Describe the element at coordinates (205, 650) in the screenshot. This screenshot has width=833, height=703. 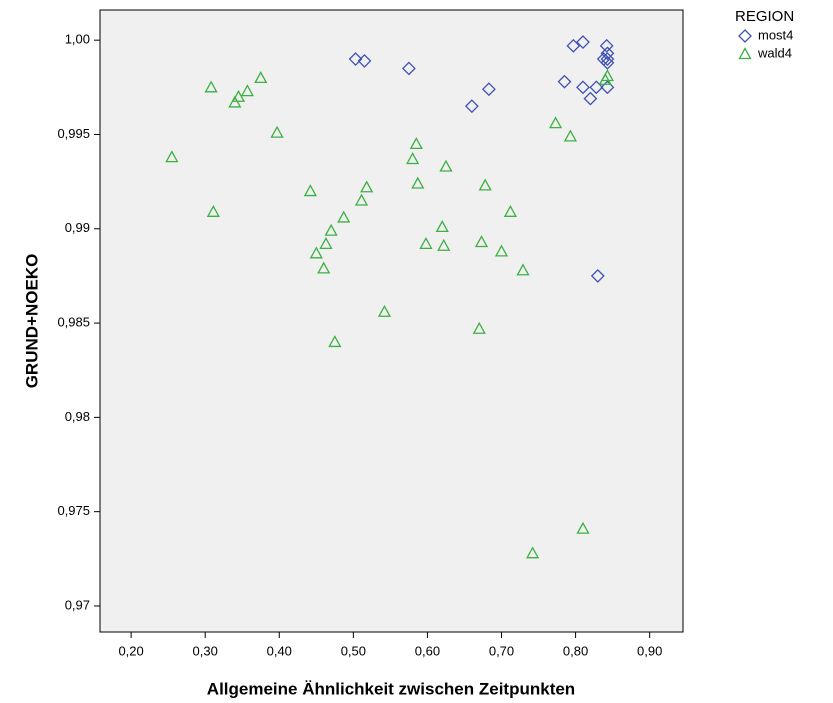
I see `x-tick-label: 0,30` at that location.